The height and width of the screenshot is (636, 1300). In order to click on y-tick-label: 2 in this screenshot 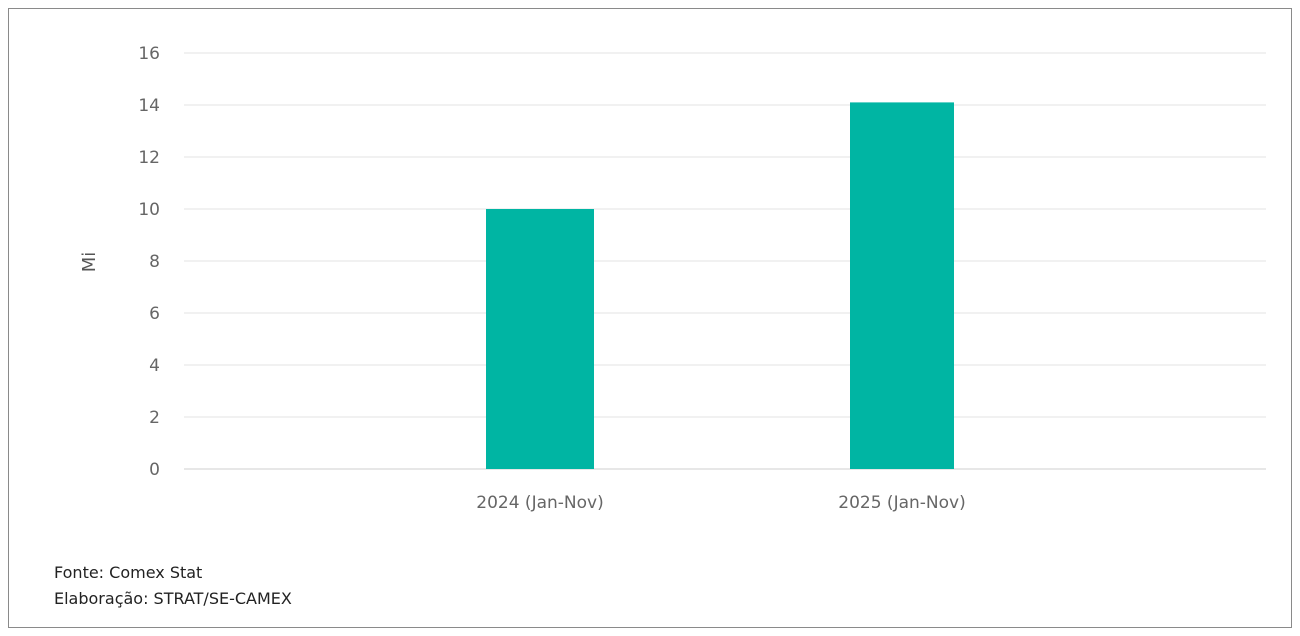, I will do `click(154, 418)`.